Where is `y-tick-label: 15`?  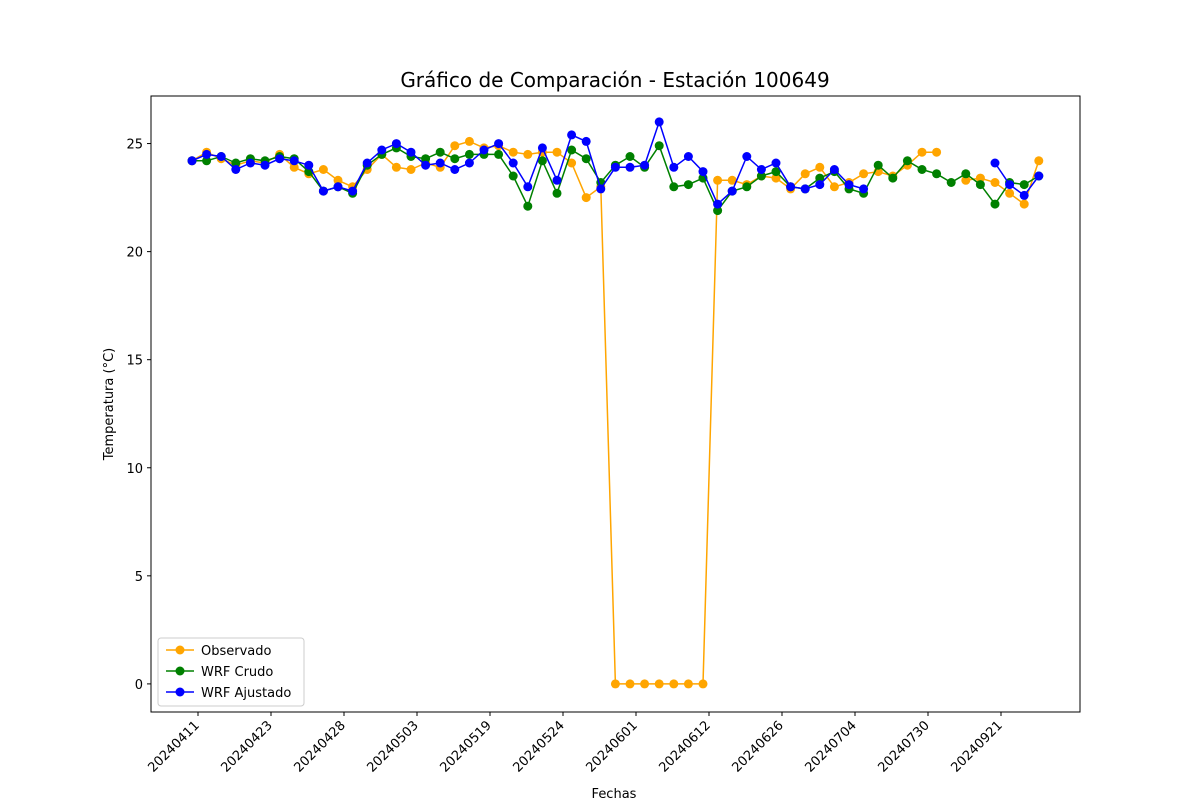 y-tick-label: 15 is located at coordinates (134, 361).